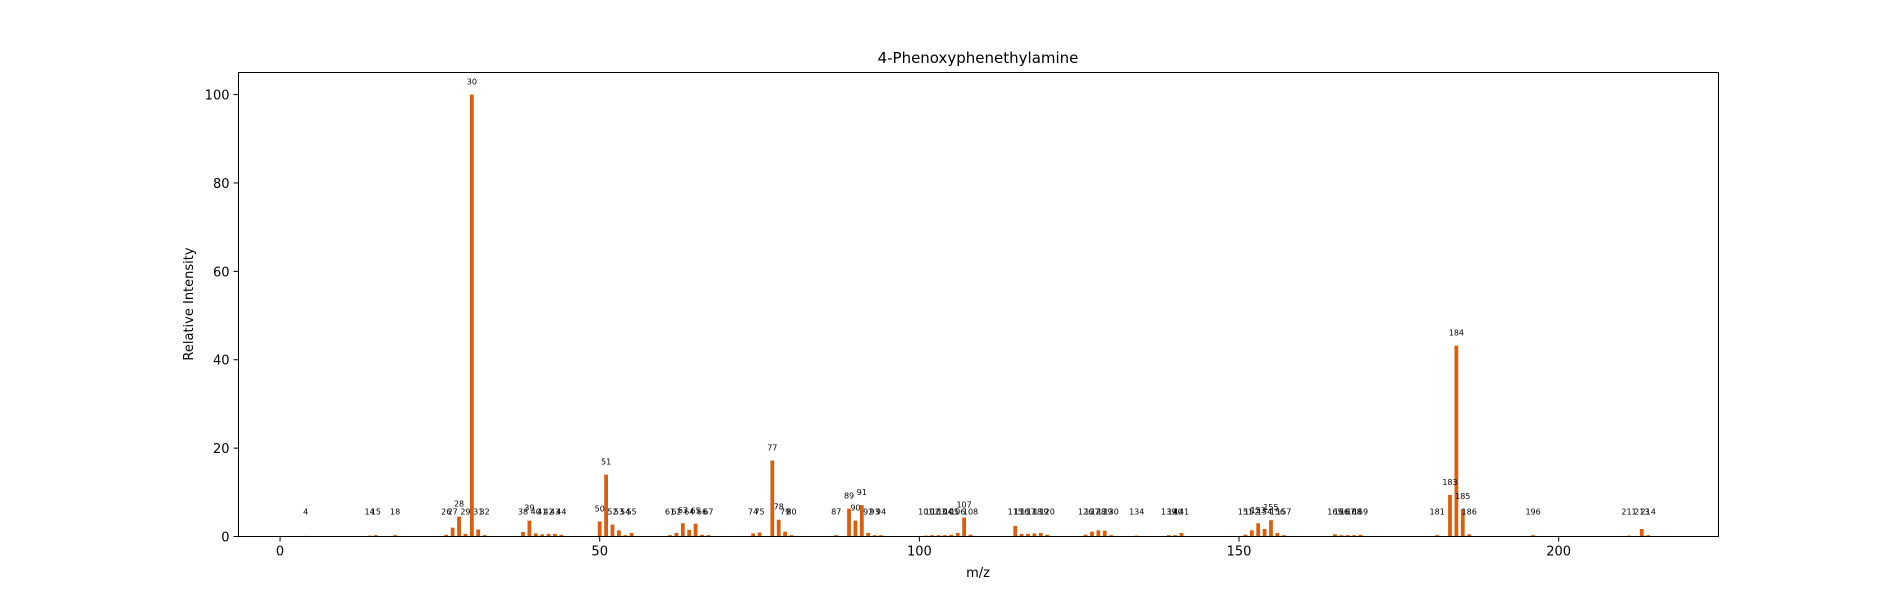 This screenshot has height=600, width=1900. I want to click on peak-label-40: 40, so click(536, 512).